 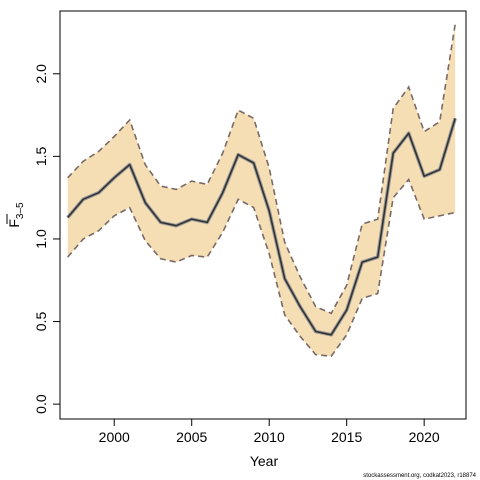 What do you see at coordinates (191, 437) in the screenshot?
I see `x-tick-label: 2005` at bounding box center [191, 437].